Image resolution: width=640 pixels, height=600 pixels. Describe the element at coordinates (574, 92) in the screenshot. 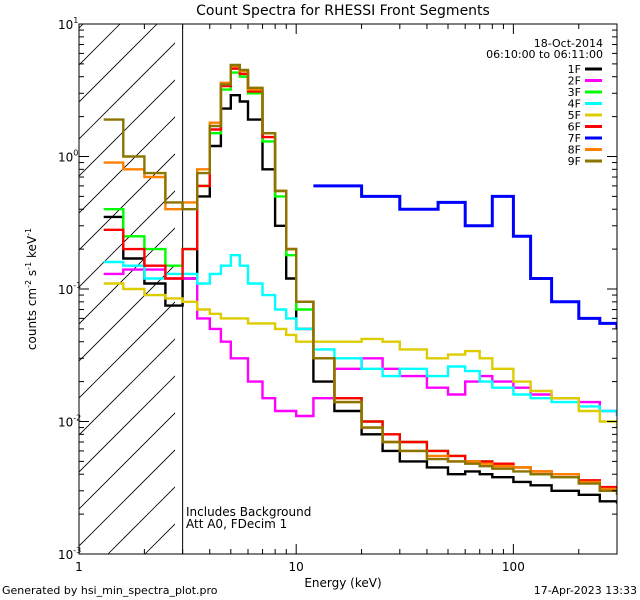

I see `legend-label-3F: 3F` at that location.